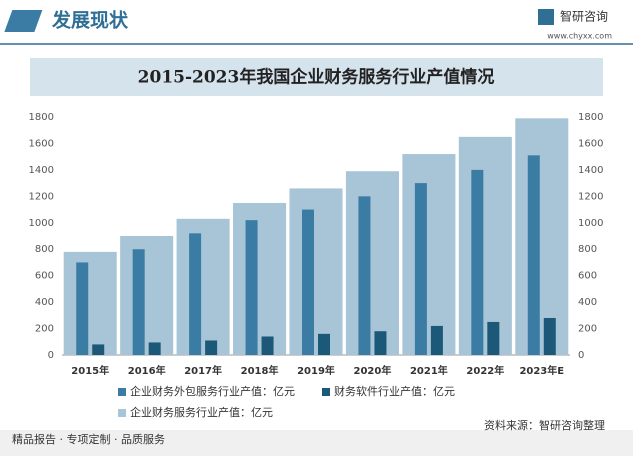  What do you see at coordinates (579, 36) in the screenshot?
I see `brand-url: www.chyxx.com` at bounding box center [579, 36].